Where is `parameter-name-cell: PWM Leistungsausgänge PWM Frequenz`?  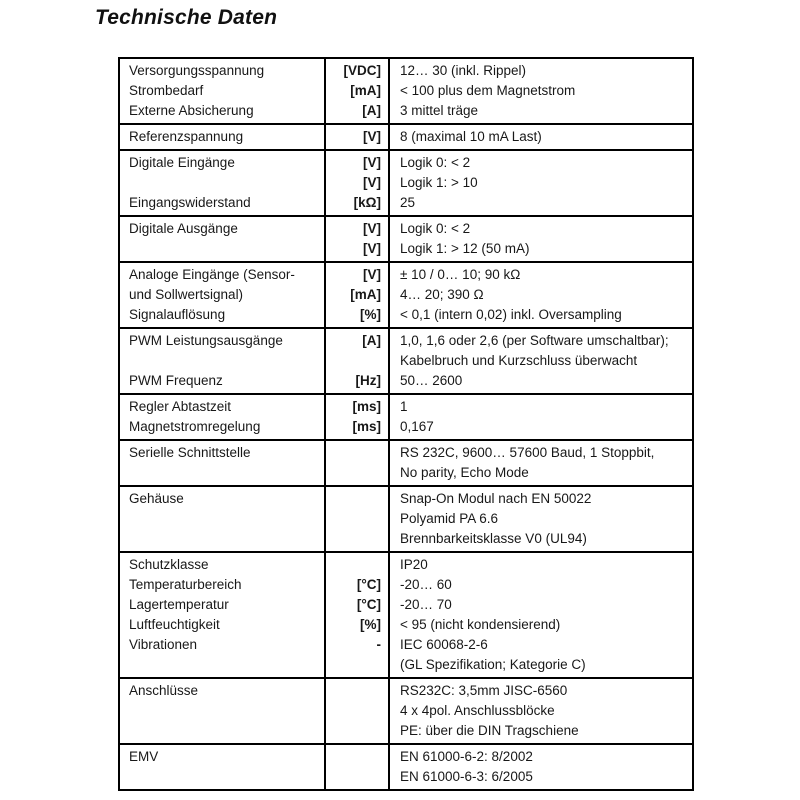
parameter-name-cell: PWM Leistungsausgänge PWM Frequenz is located at coordinates (222, 361).